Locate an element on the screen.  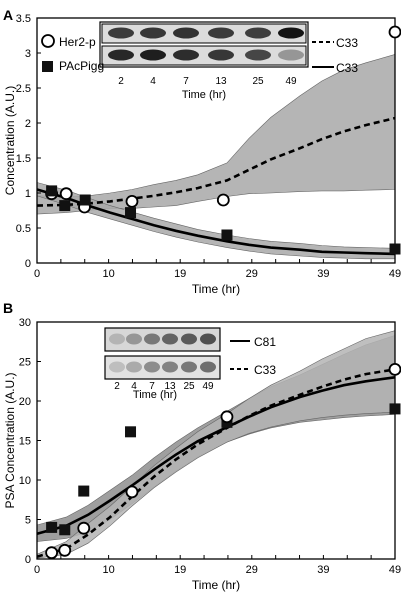
y-tick-label: 10 is located at coordinates (25, 481).